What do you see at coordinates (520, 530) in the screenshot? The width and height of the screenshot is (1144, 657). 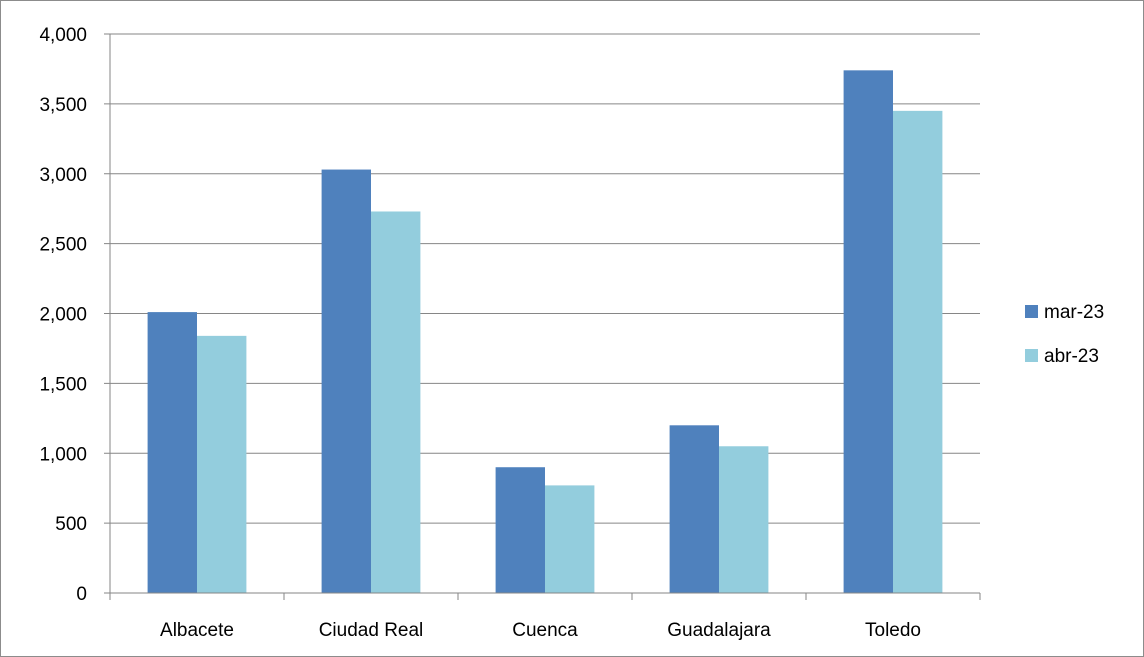 I see `bar-mar-23-cuenca` at bounding box center [520, 530].